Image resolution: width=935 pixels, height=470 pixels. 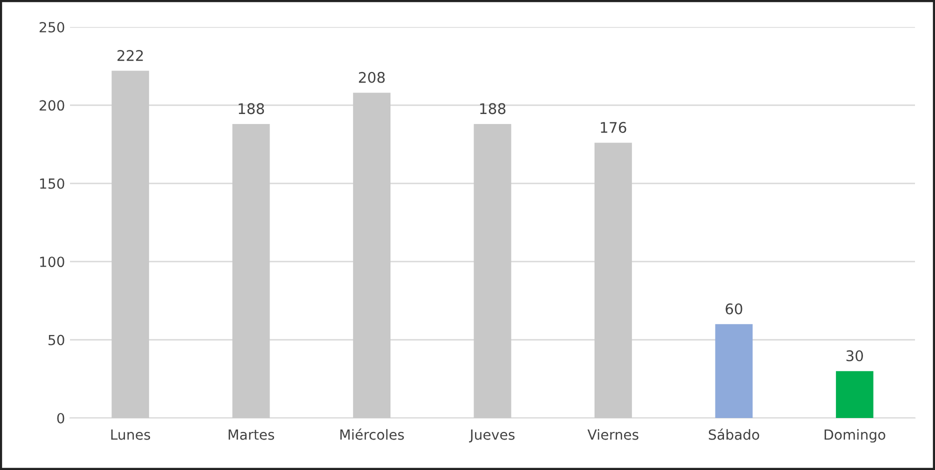 What do you see at coordinates (52, 262) in the screenshot?
I see `y-tick-label: 100` at bounding box center [52, 262].